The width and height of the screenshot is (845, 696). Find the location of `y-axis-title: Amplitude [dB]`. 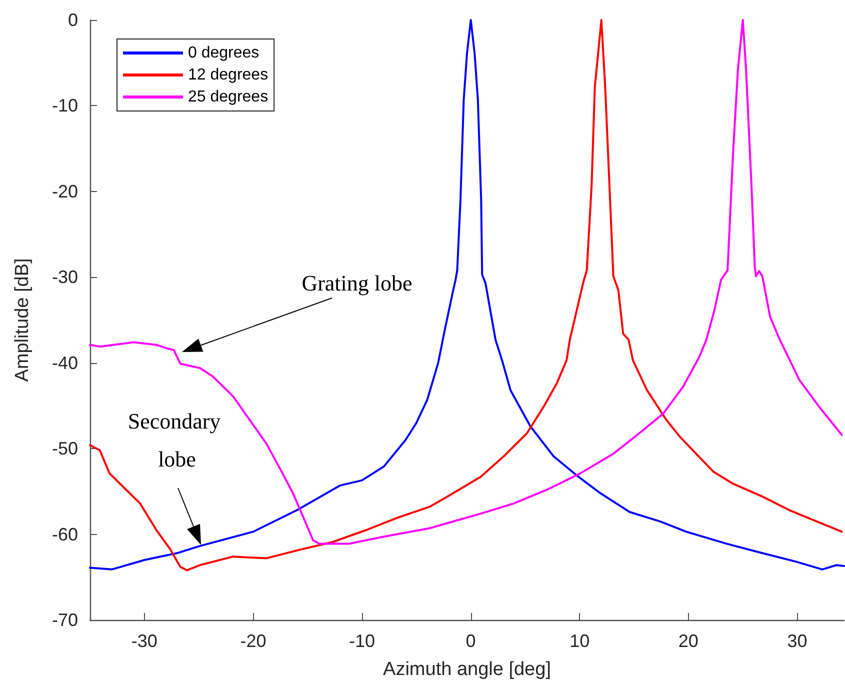

y-axis-title: Amplitude [dB] is located at coordinates (22, 320).